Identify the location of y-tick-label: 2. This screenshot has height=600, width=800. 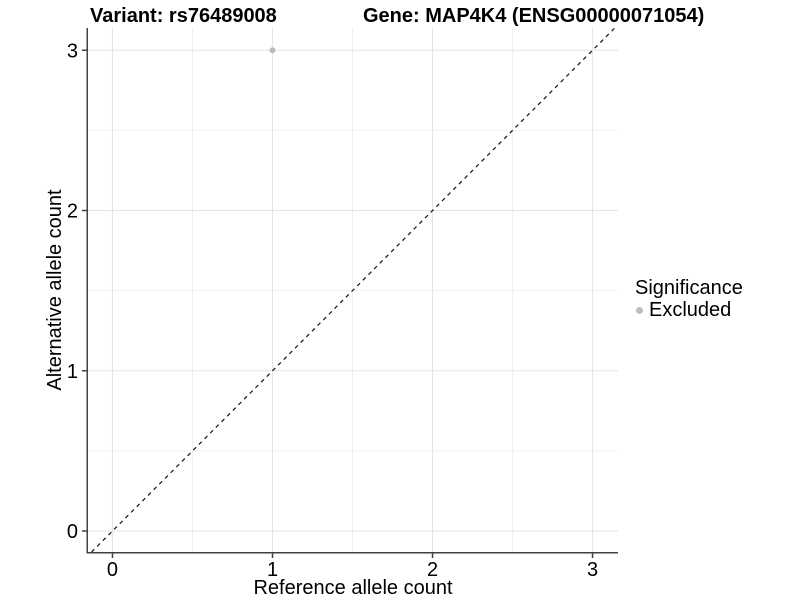
(72, 212).